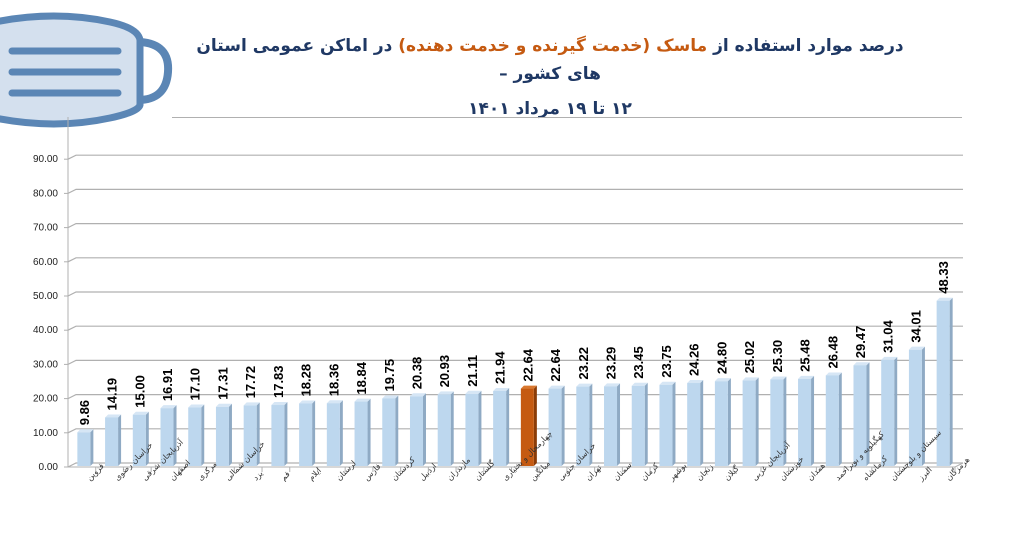 The image size is (1017, 559). Describe the element at coordinates (638, 362) in the screenshot. I see `data-label: 23.45` at that location.